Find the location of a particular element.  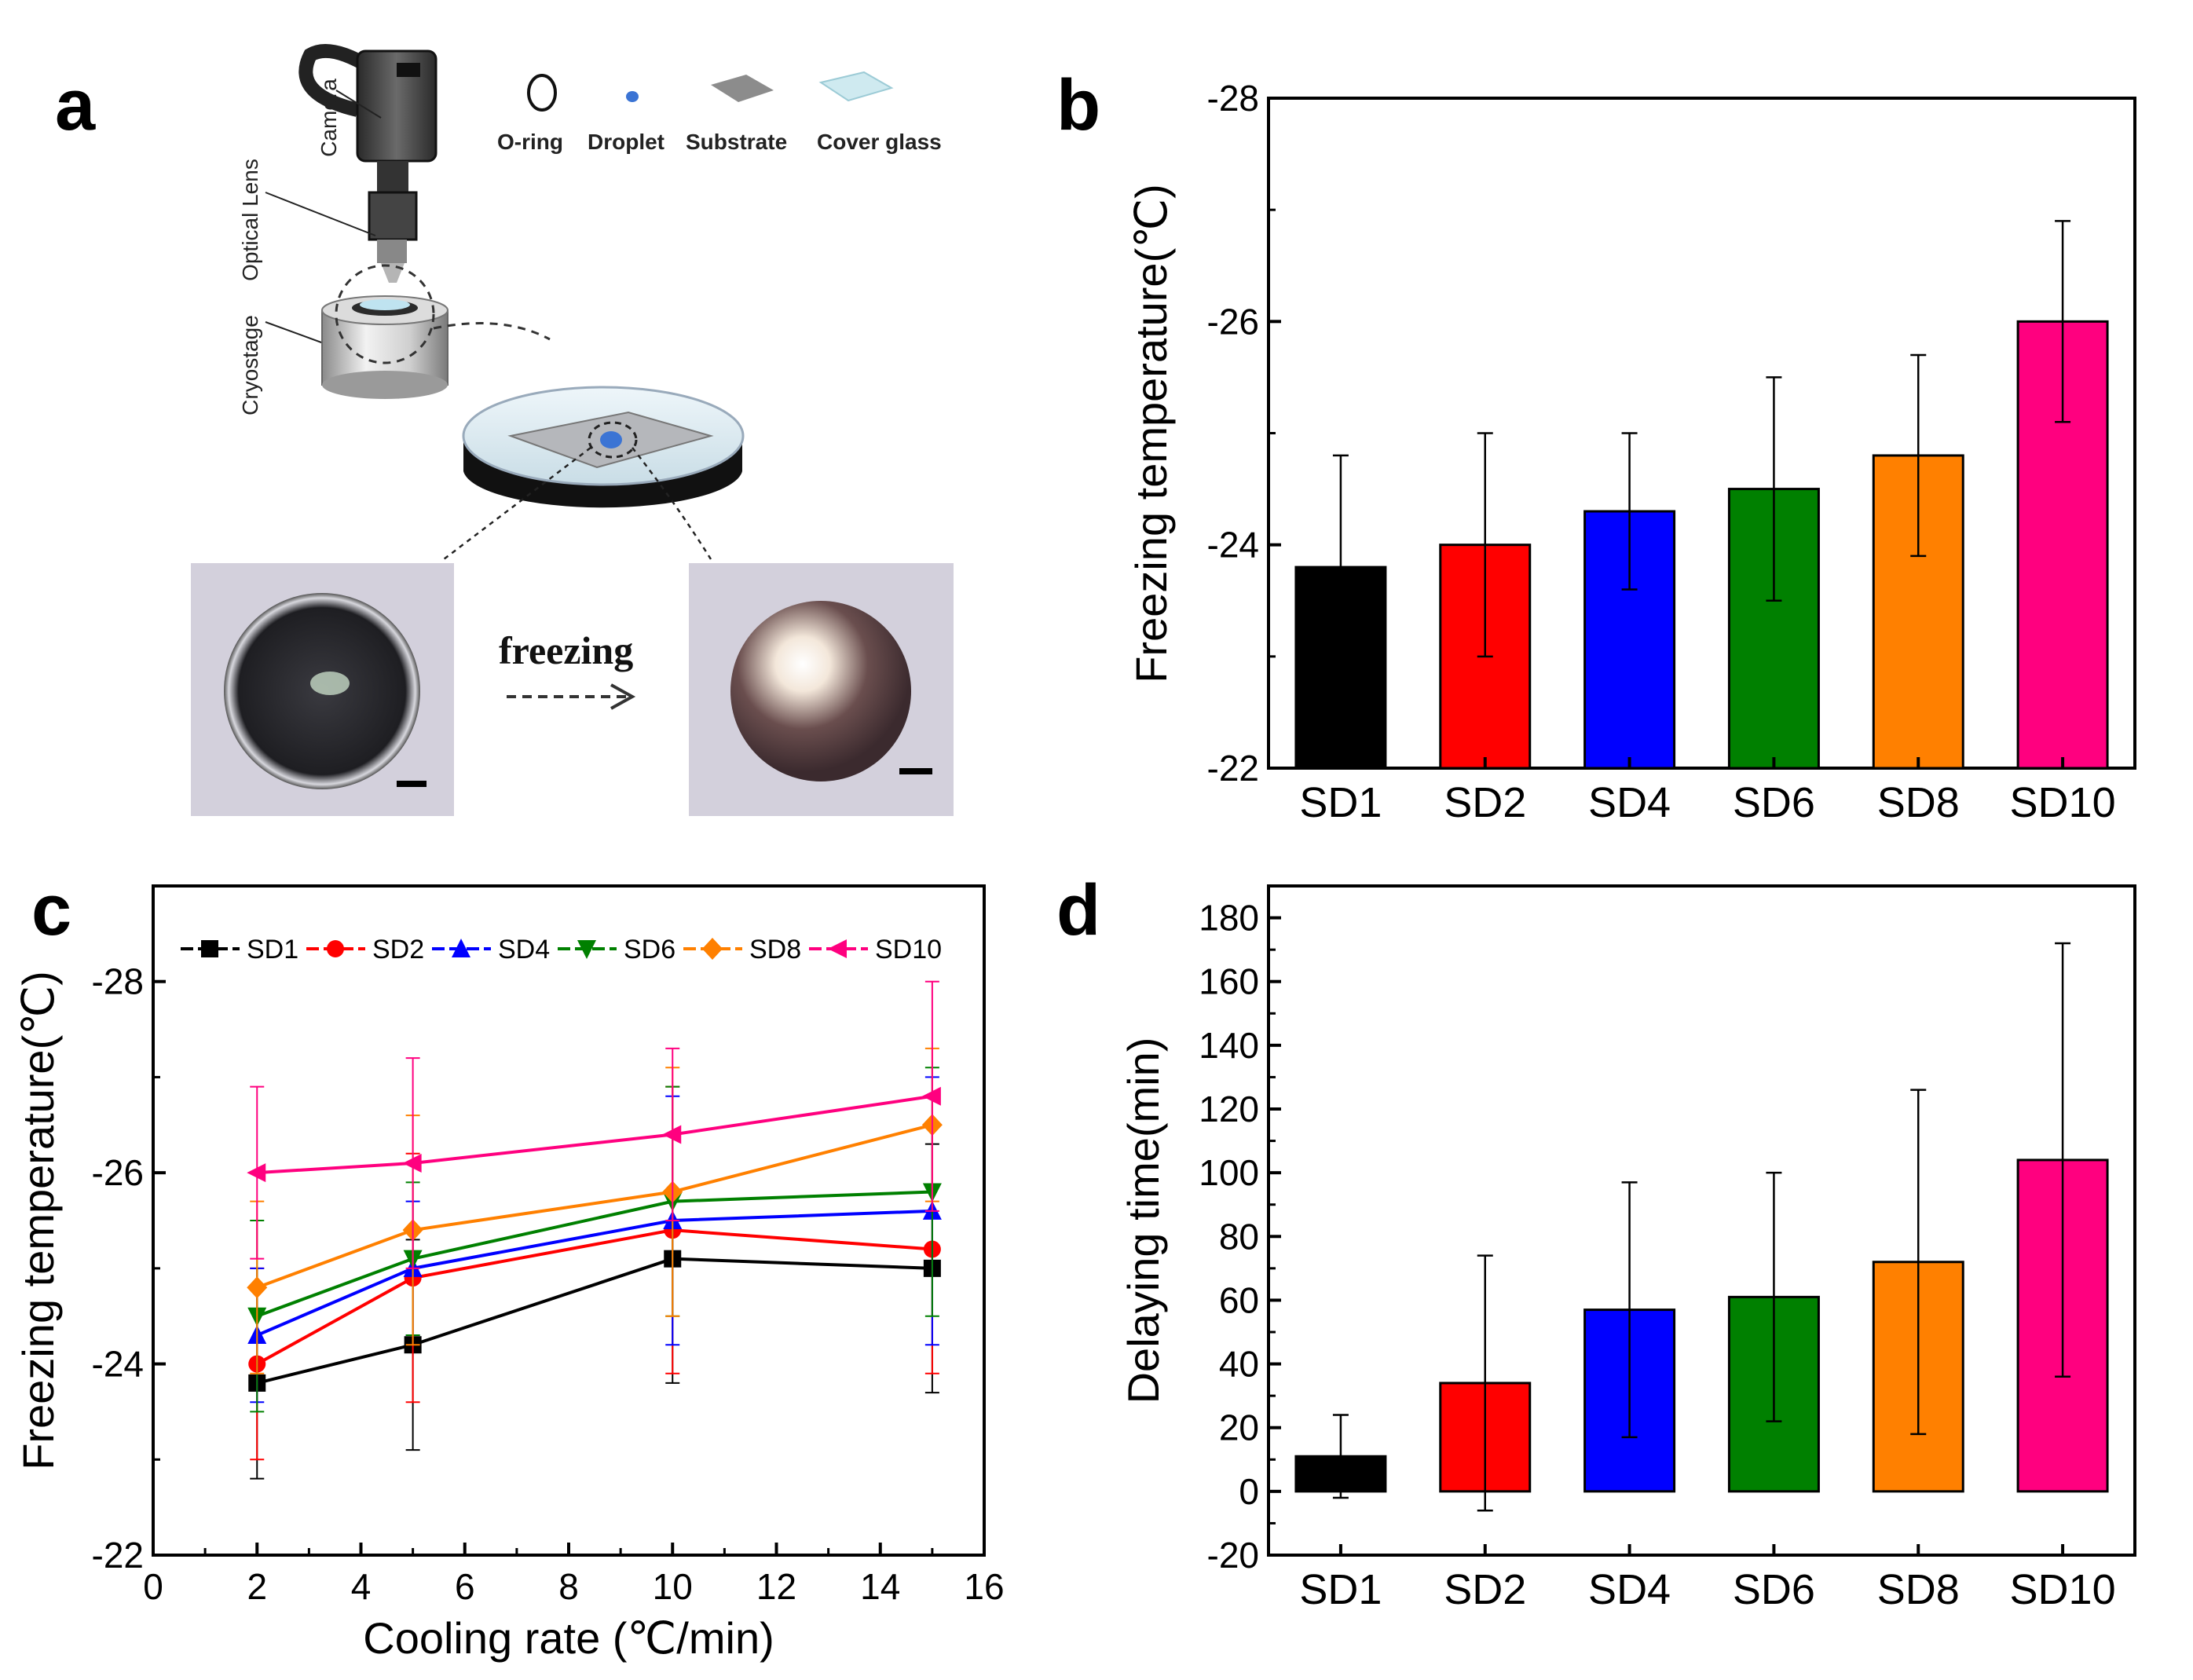

c-ytick-label: -28 is located at coordinates (118, 981).